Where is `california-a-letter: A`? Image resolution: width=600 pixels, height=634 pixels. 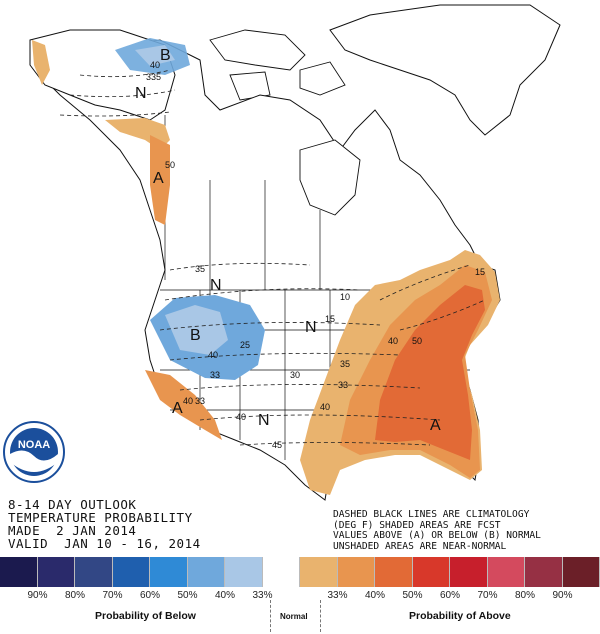
california-a-letter: A is located at coordinates (177, 408).